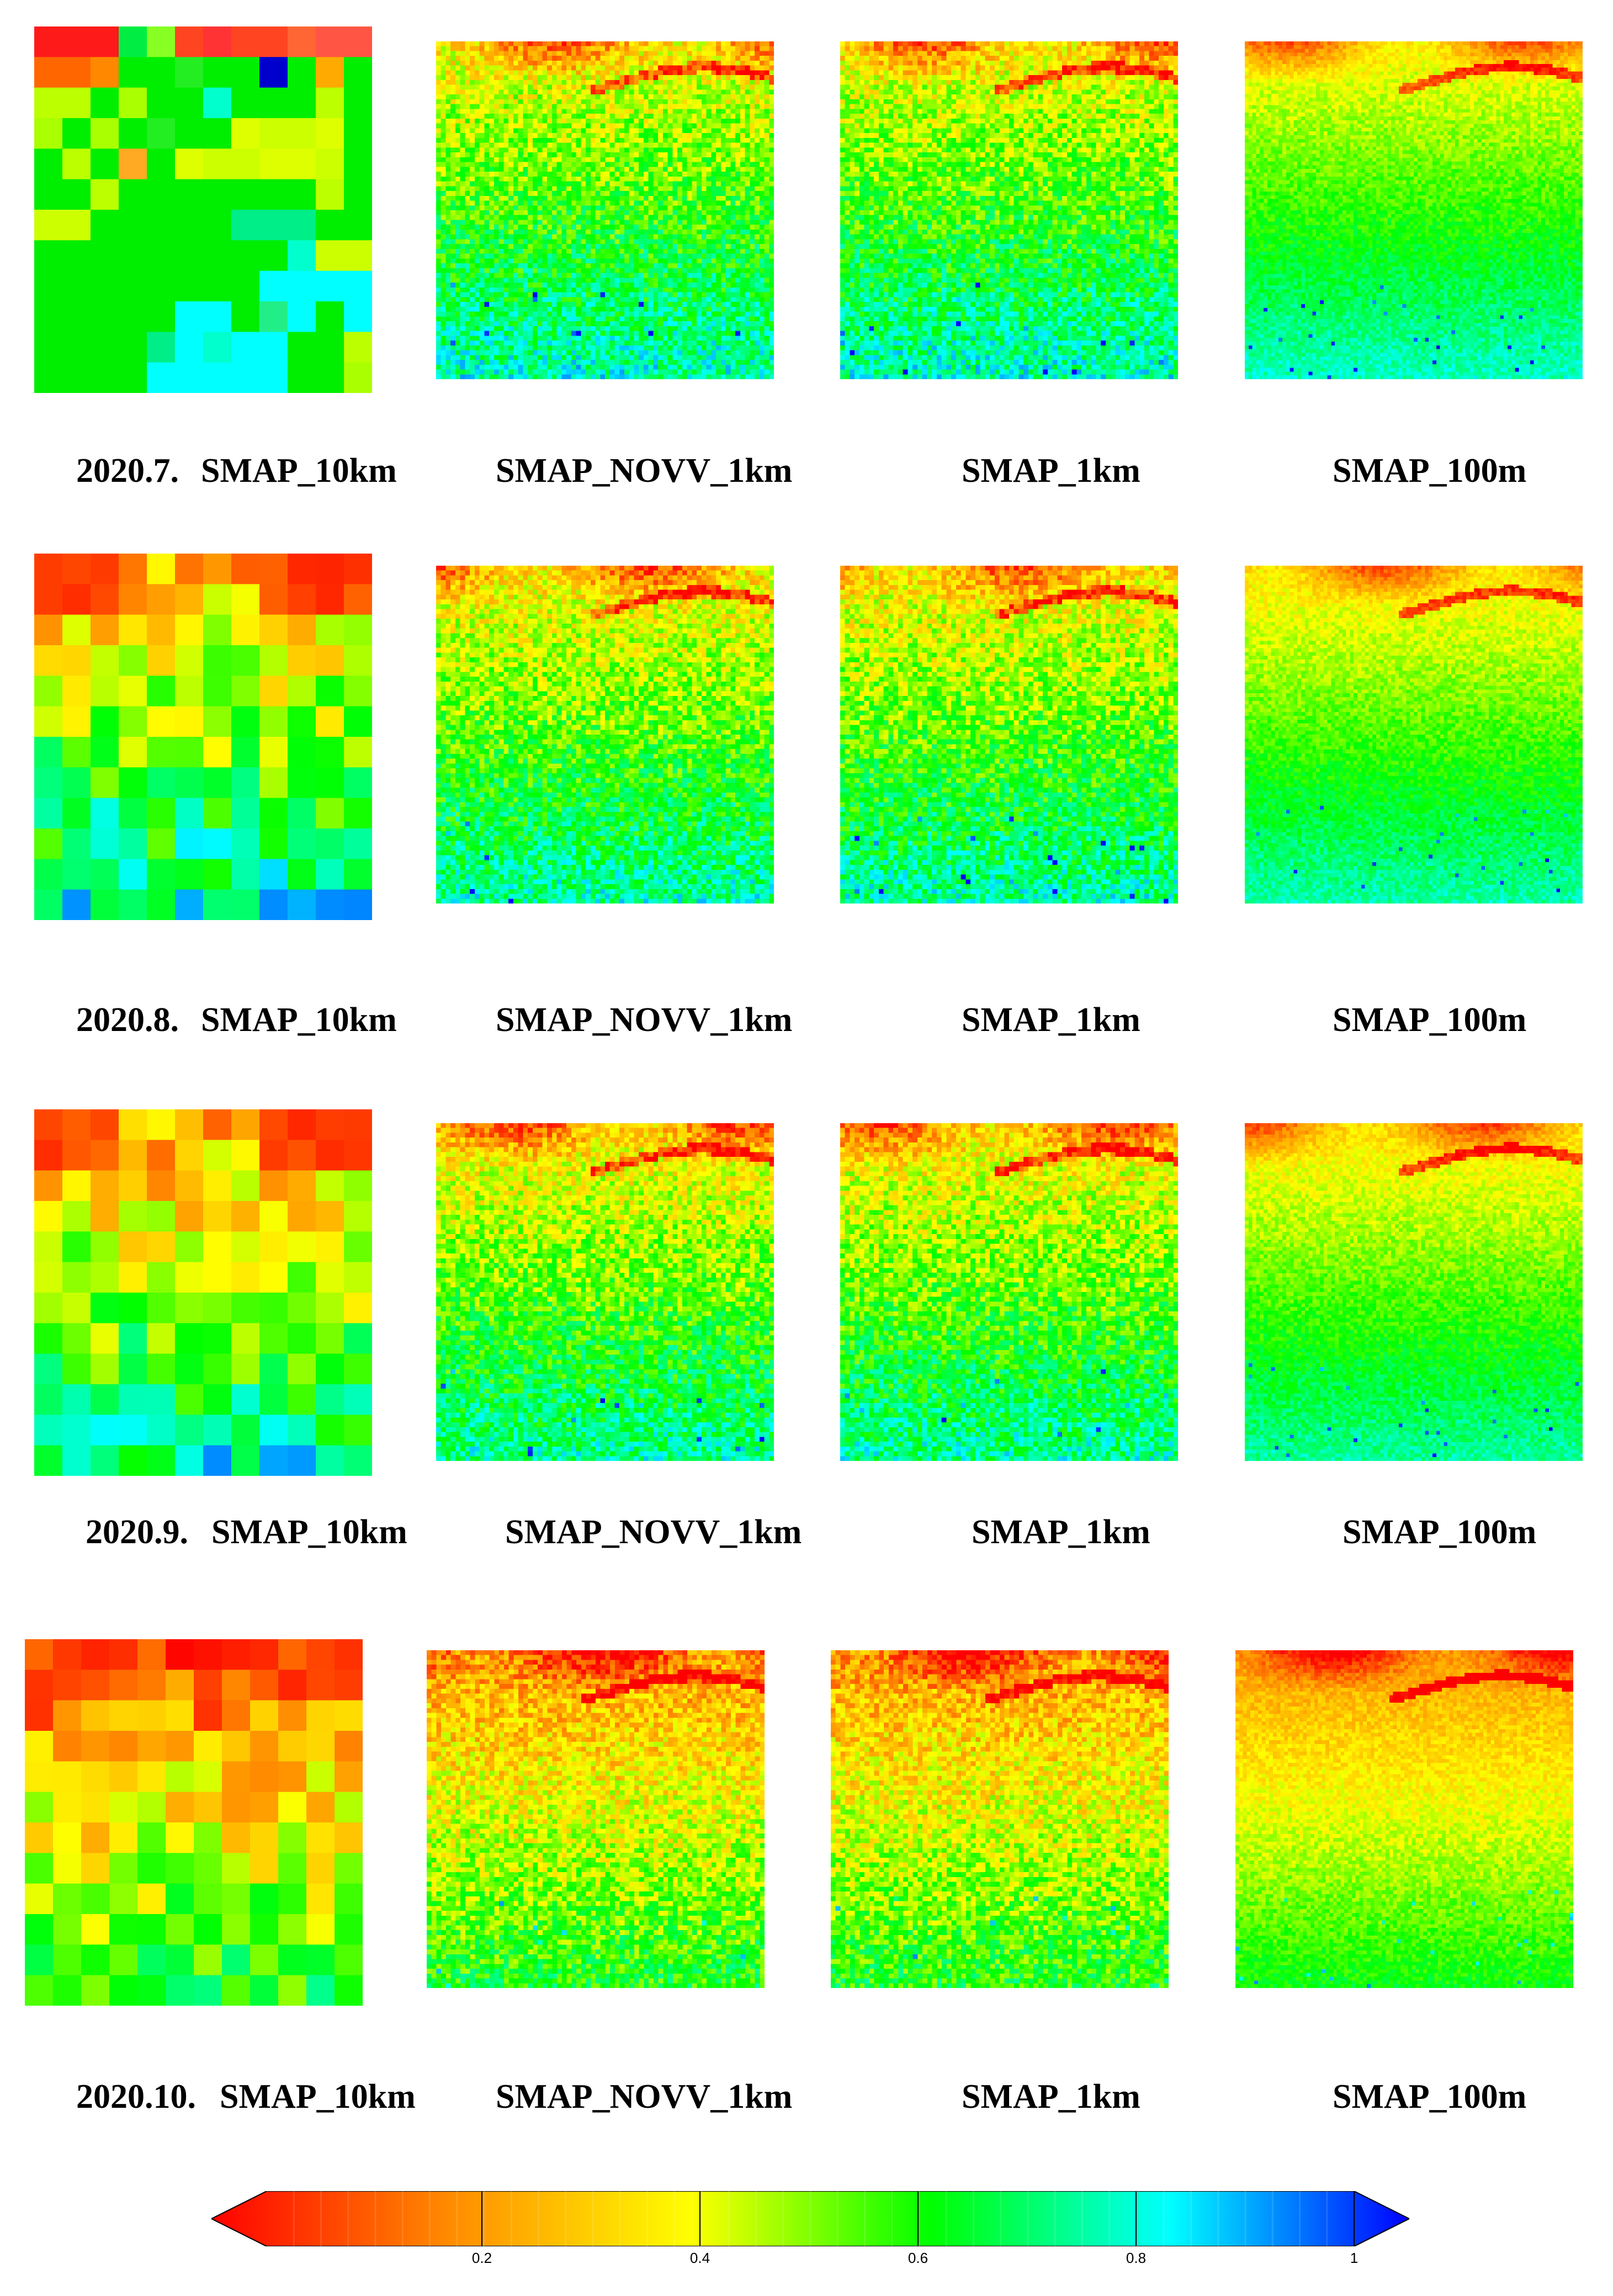 The image size is (1613, 2296). I want to click on row-label-month: 2020.9., so click(137, 1532).